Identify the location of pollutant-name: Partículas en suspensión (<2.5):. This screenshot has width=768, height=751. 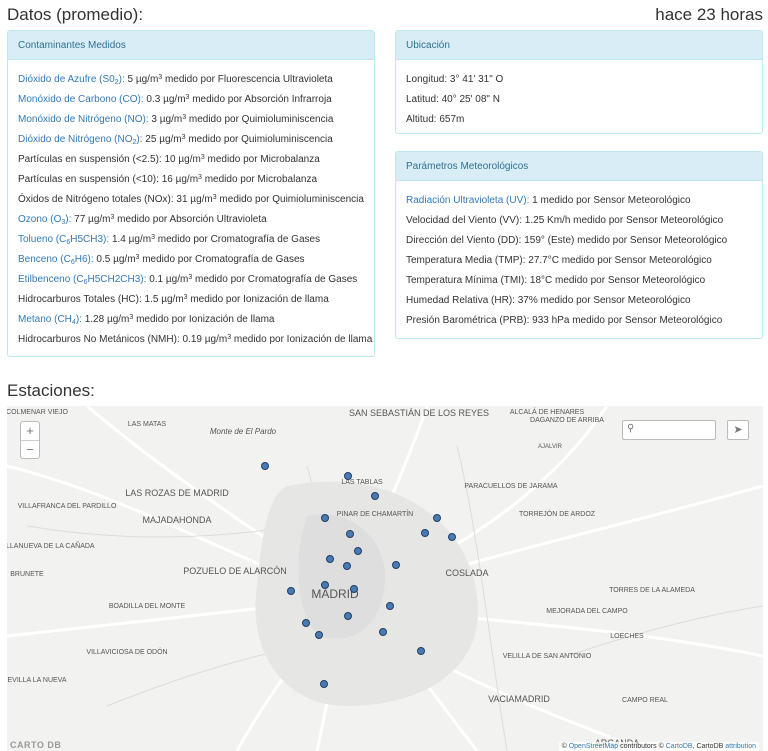
(90, 159).